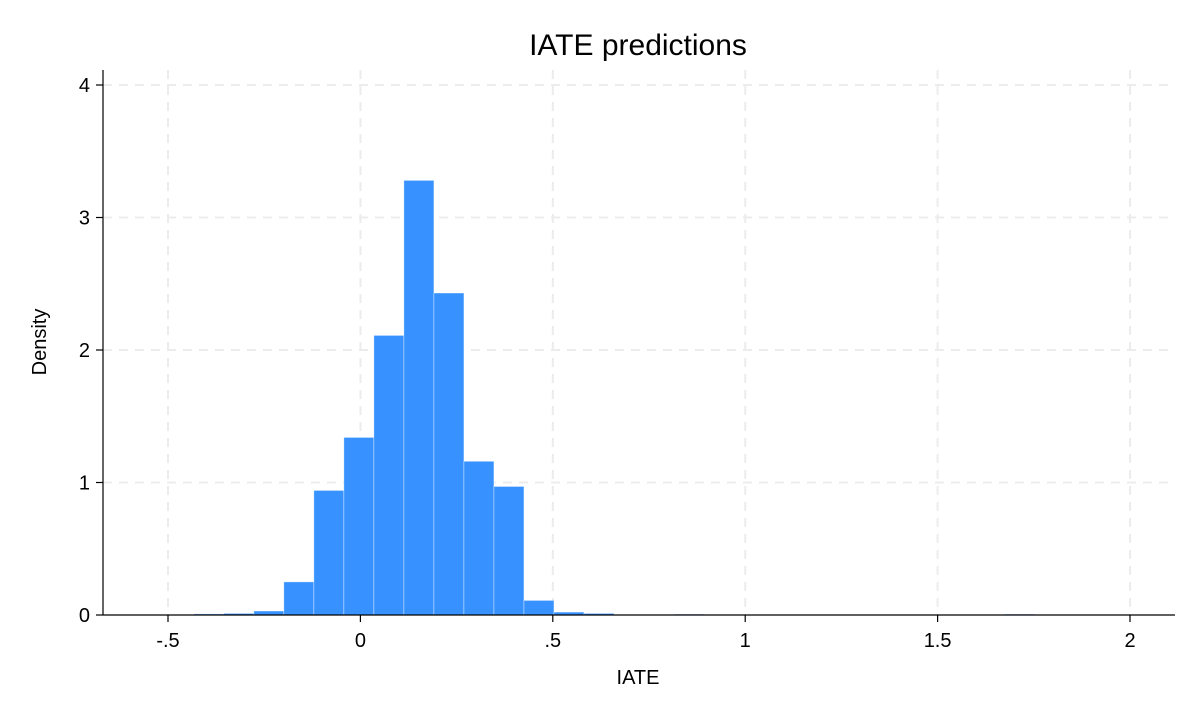 This screenshot has height=720, width=1200. What do you see at coordinates (84, 351) in the screenshot?
I see `y-tick-label: 2` at bounding box center [84, 351].